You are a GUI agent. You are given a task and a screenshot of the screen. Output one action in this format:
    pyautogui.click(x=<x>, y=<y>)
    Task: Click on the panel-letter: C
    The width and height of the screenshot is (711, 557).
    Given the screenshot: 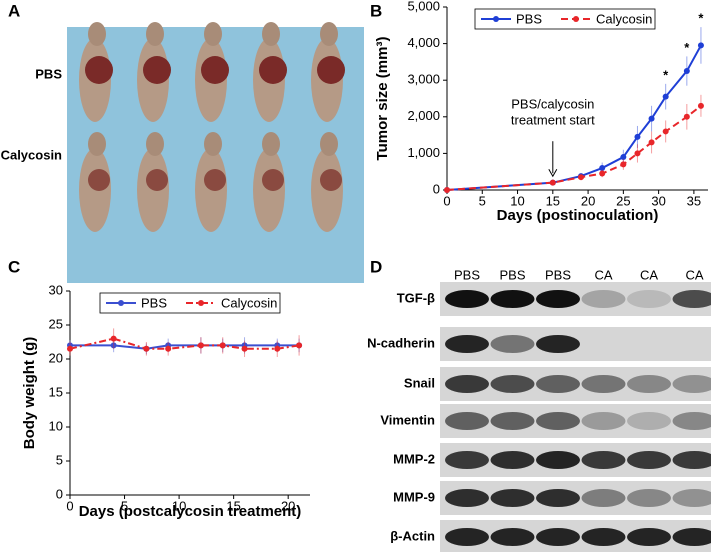 What is the action you would take?
    pyautogui.click(x=14, y=266)
    